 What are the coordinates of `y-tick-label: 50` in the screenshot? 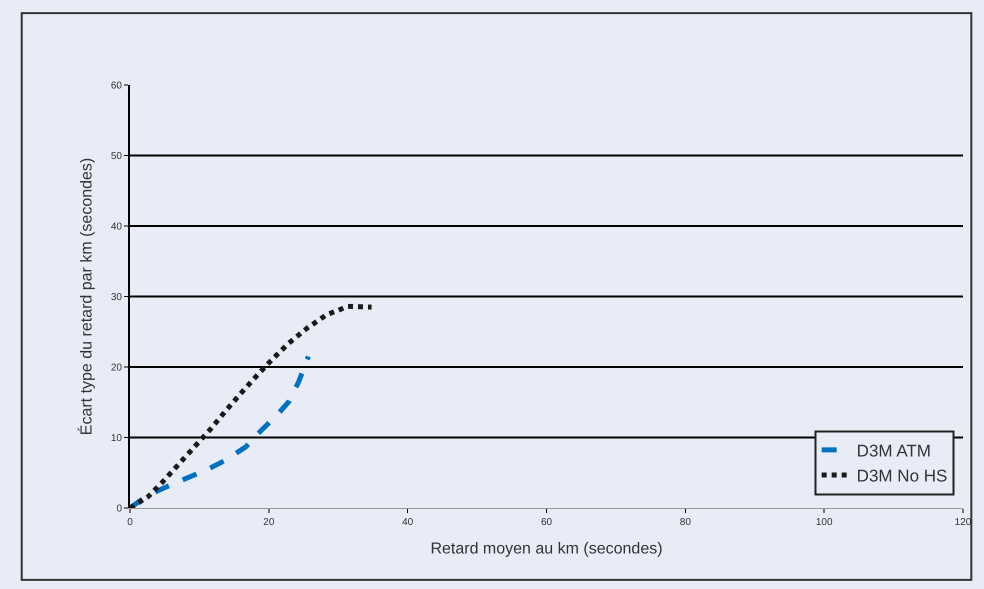 It's located at (116, 156).